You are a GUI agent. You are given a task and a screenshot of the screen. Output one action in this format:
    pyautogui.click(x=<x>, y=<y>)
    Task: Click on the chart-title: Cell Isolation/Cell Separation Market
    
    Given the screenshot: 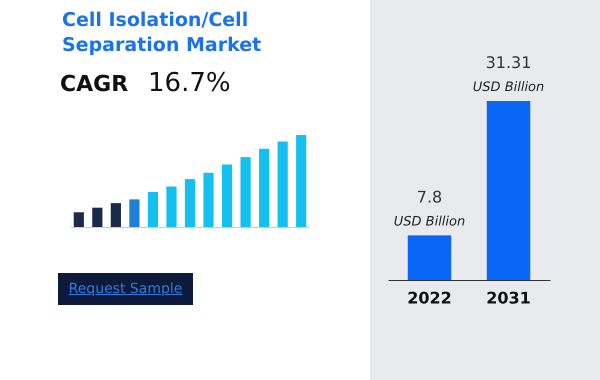 What is the action you would take?
    pyautogui.click(x=162, y=33)
    